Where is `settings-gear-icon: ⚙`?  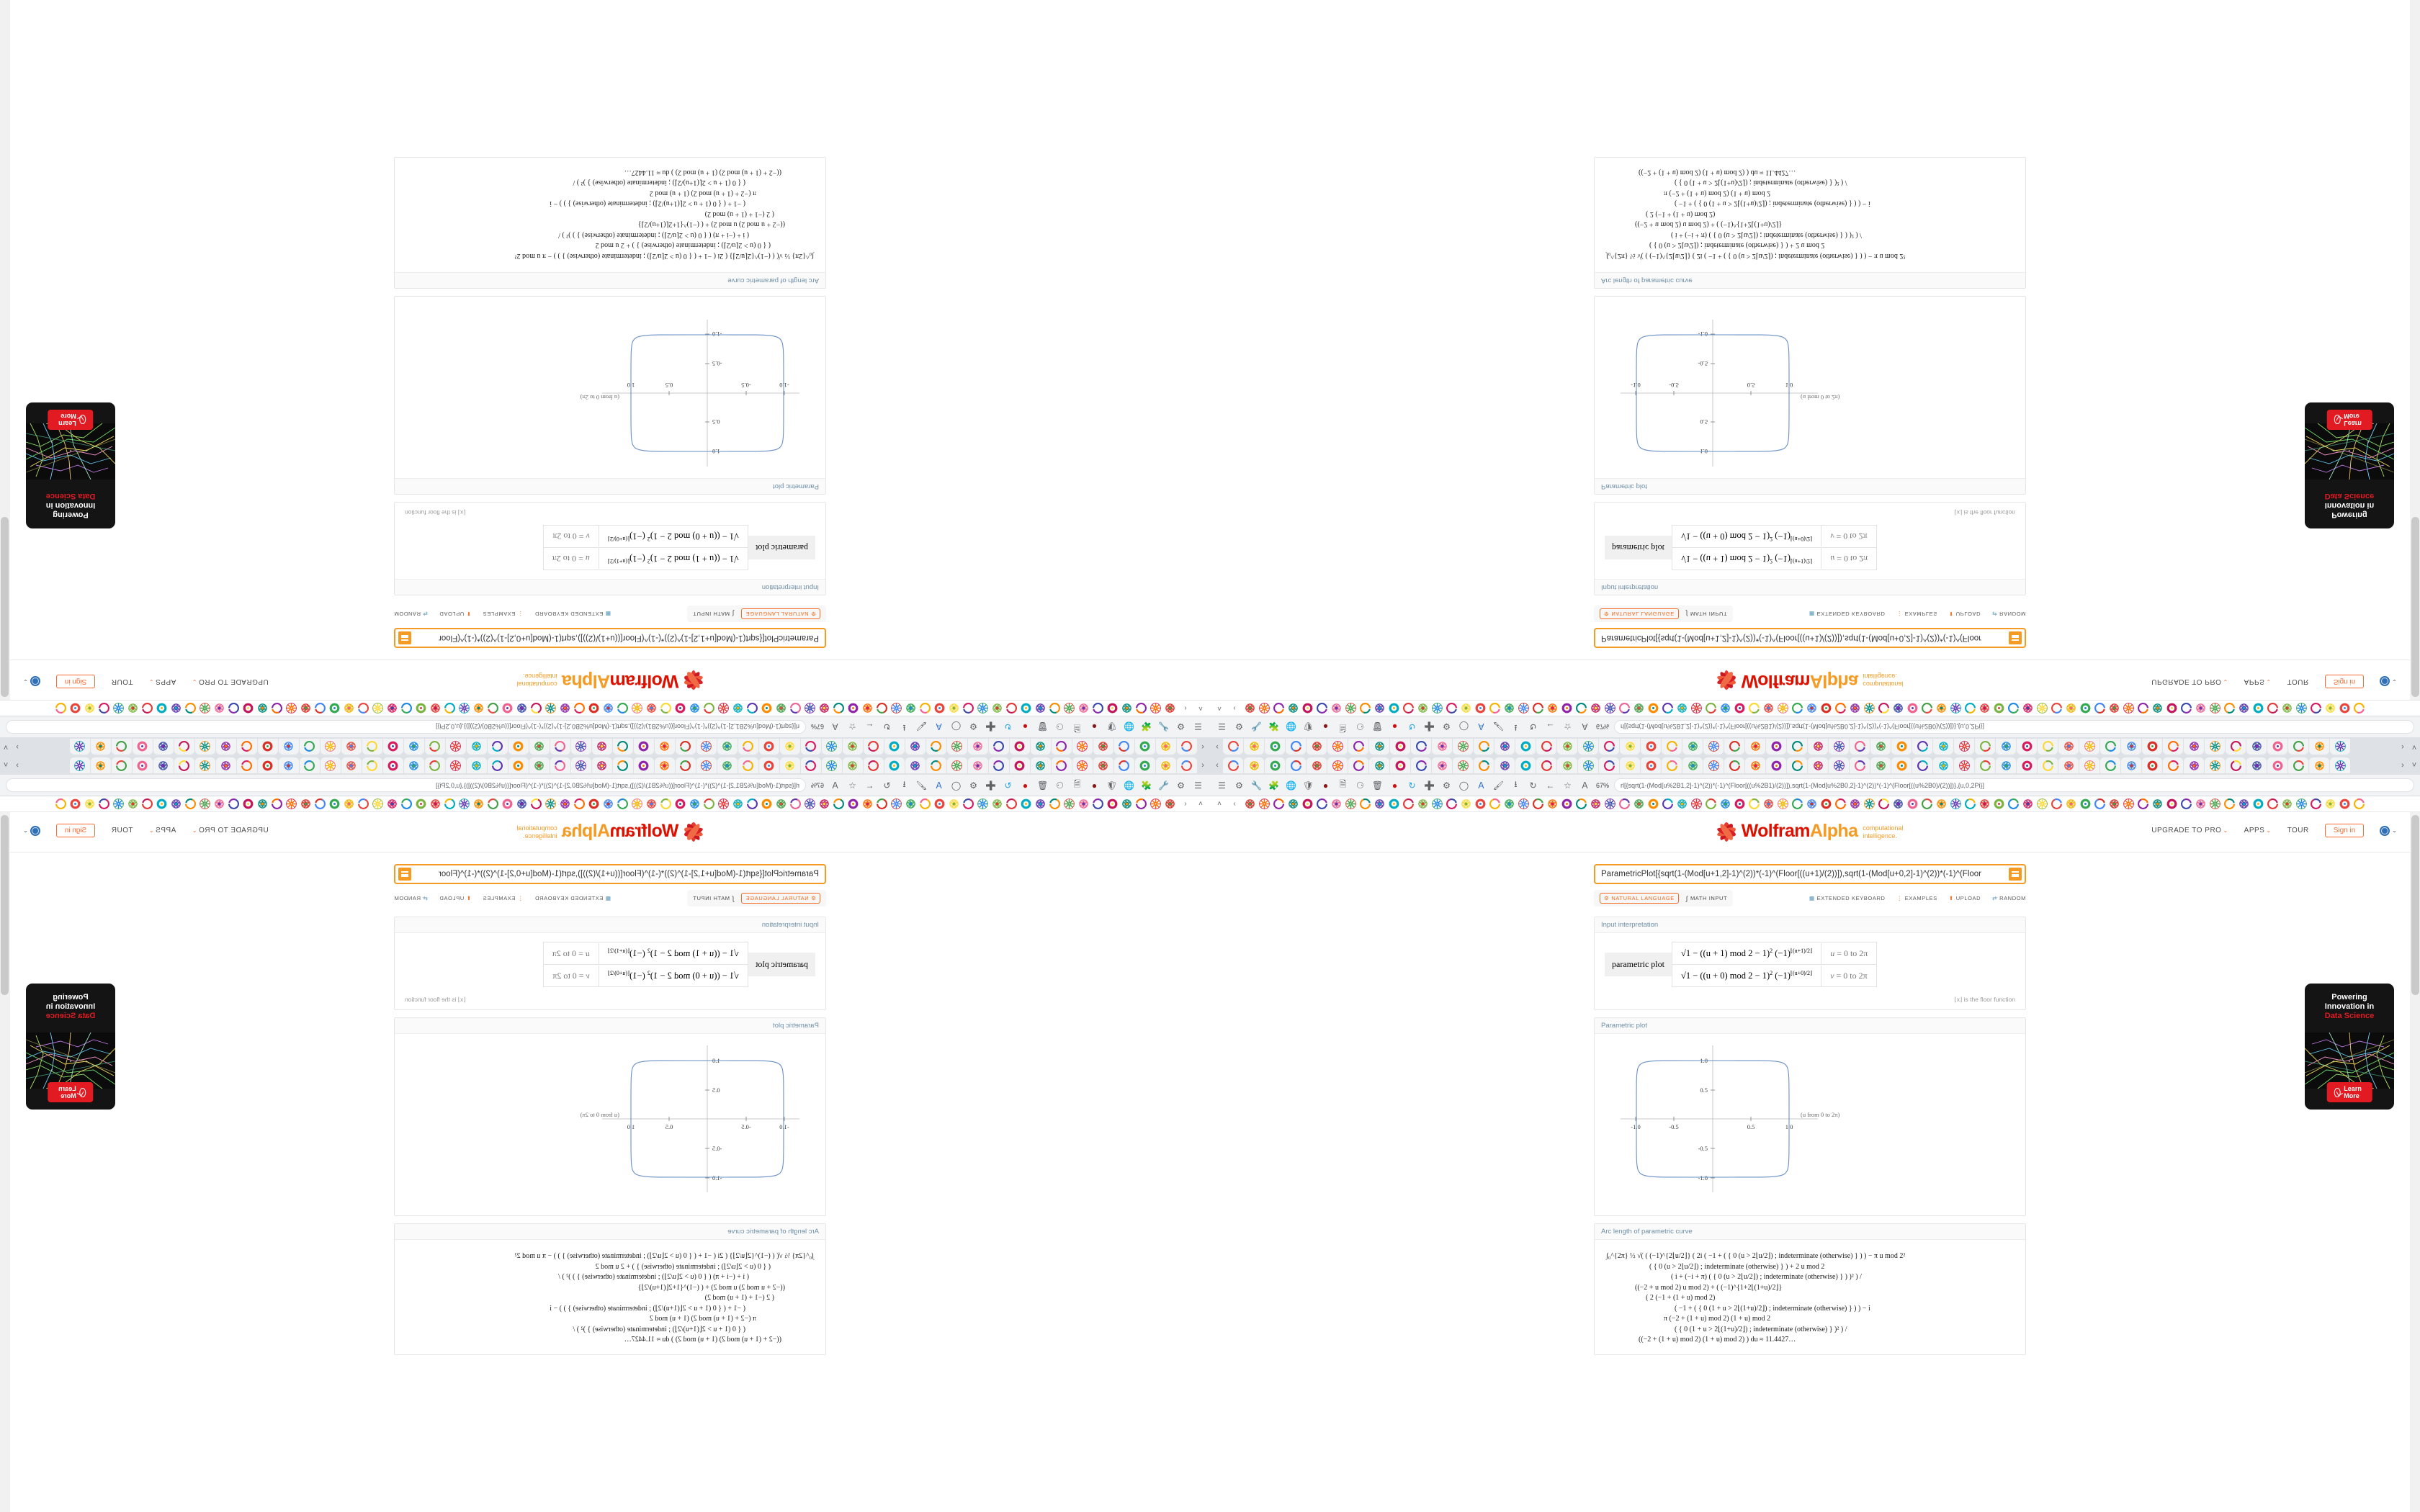 settings-gear-icon: ⚙ is located at coordinates (1447, 785).